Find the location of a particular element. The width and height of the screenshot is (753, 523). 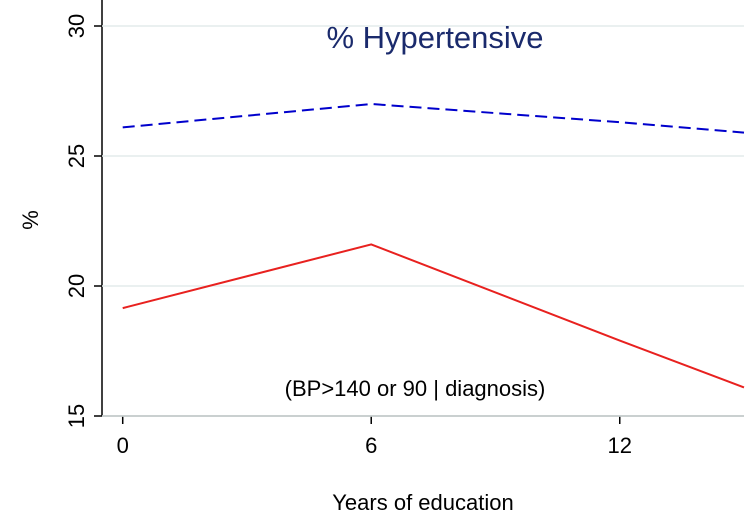

y-tick-label: 25 is located at coordinates (76, 156).